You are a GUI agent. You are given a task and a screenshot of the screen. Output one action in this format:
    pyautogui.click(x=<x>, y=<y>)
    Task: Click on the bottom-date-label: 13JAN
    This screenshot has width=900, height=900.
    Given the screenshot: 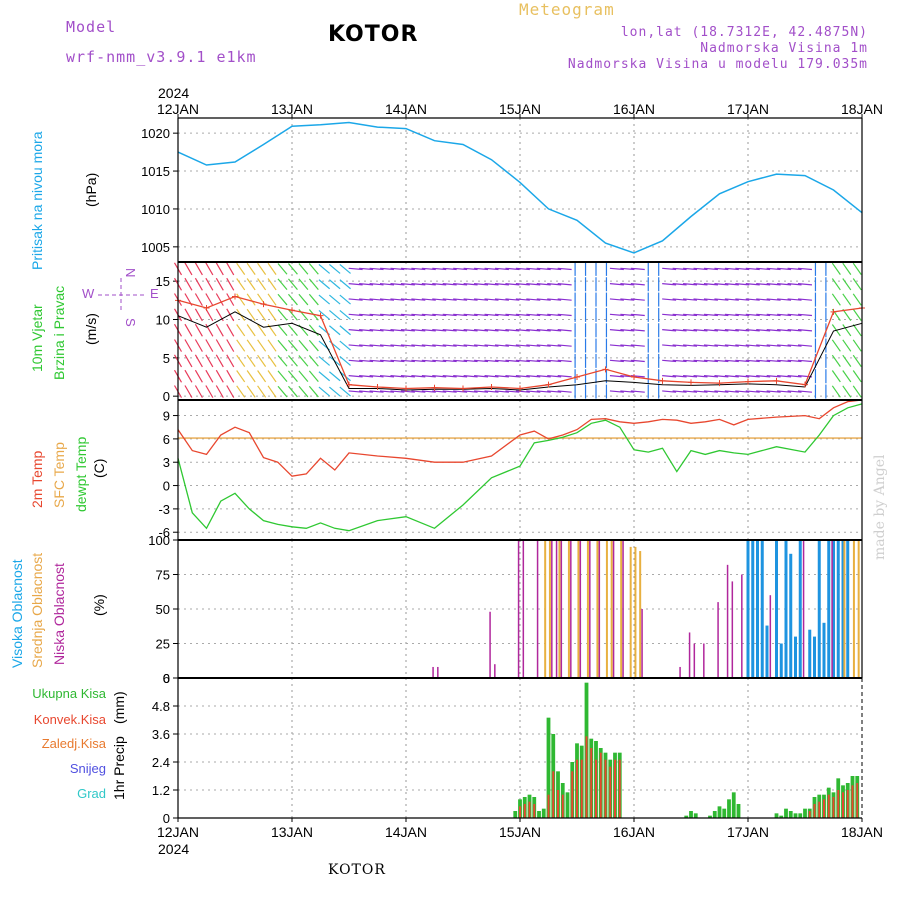 What is the action you would take?
    pyautogui.click(x=292, y=832)
    